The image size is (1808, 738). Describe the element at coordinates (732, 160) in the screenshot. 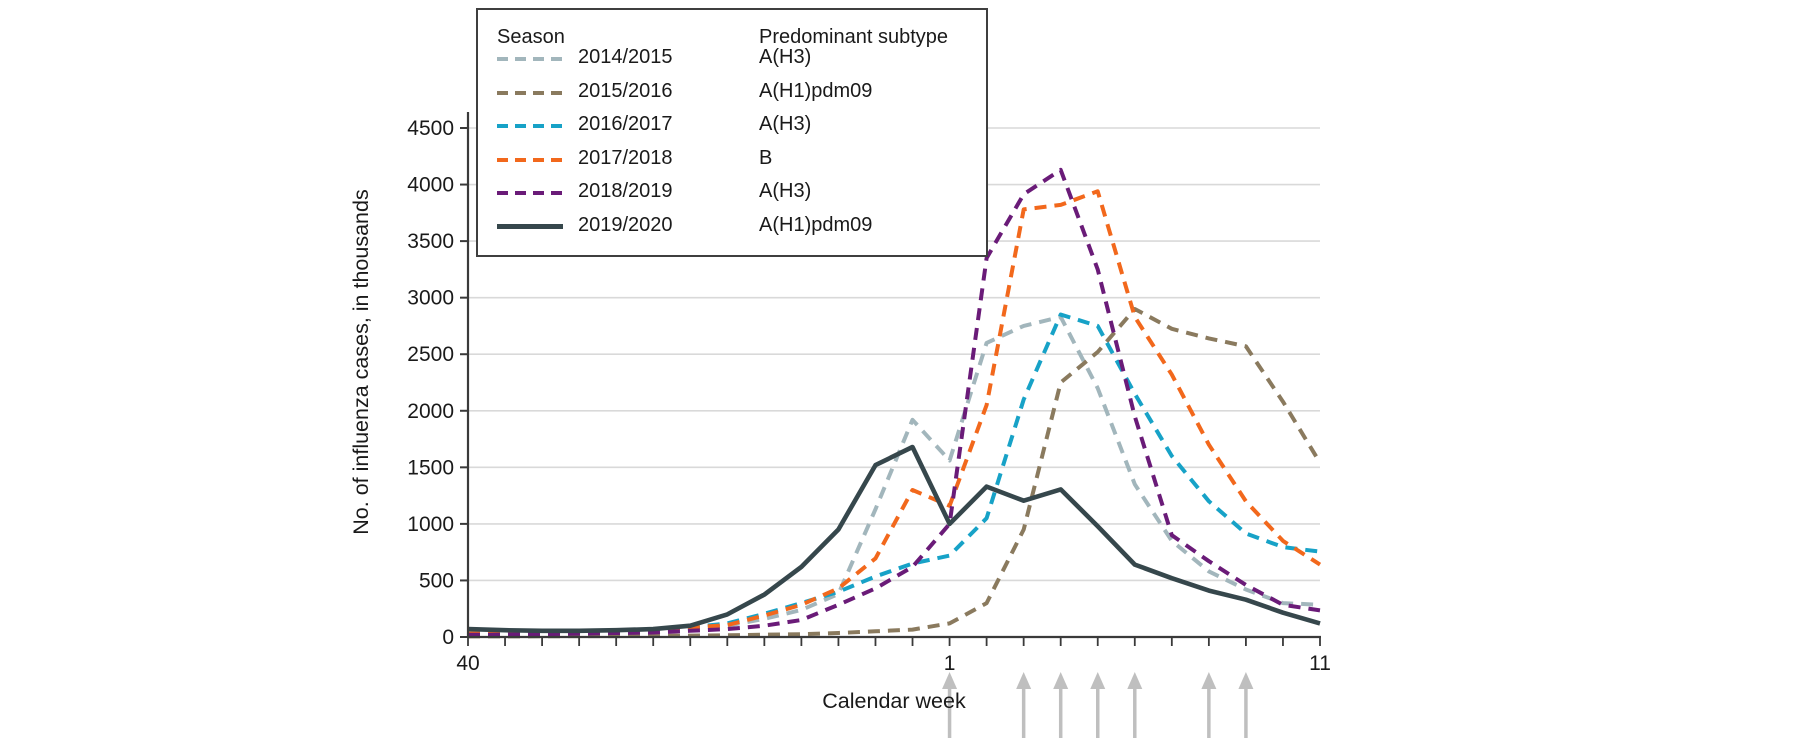

I see `legend-entry-2017-2018: 2017/2018 B` at that location.